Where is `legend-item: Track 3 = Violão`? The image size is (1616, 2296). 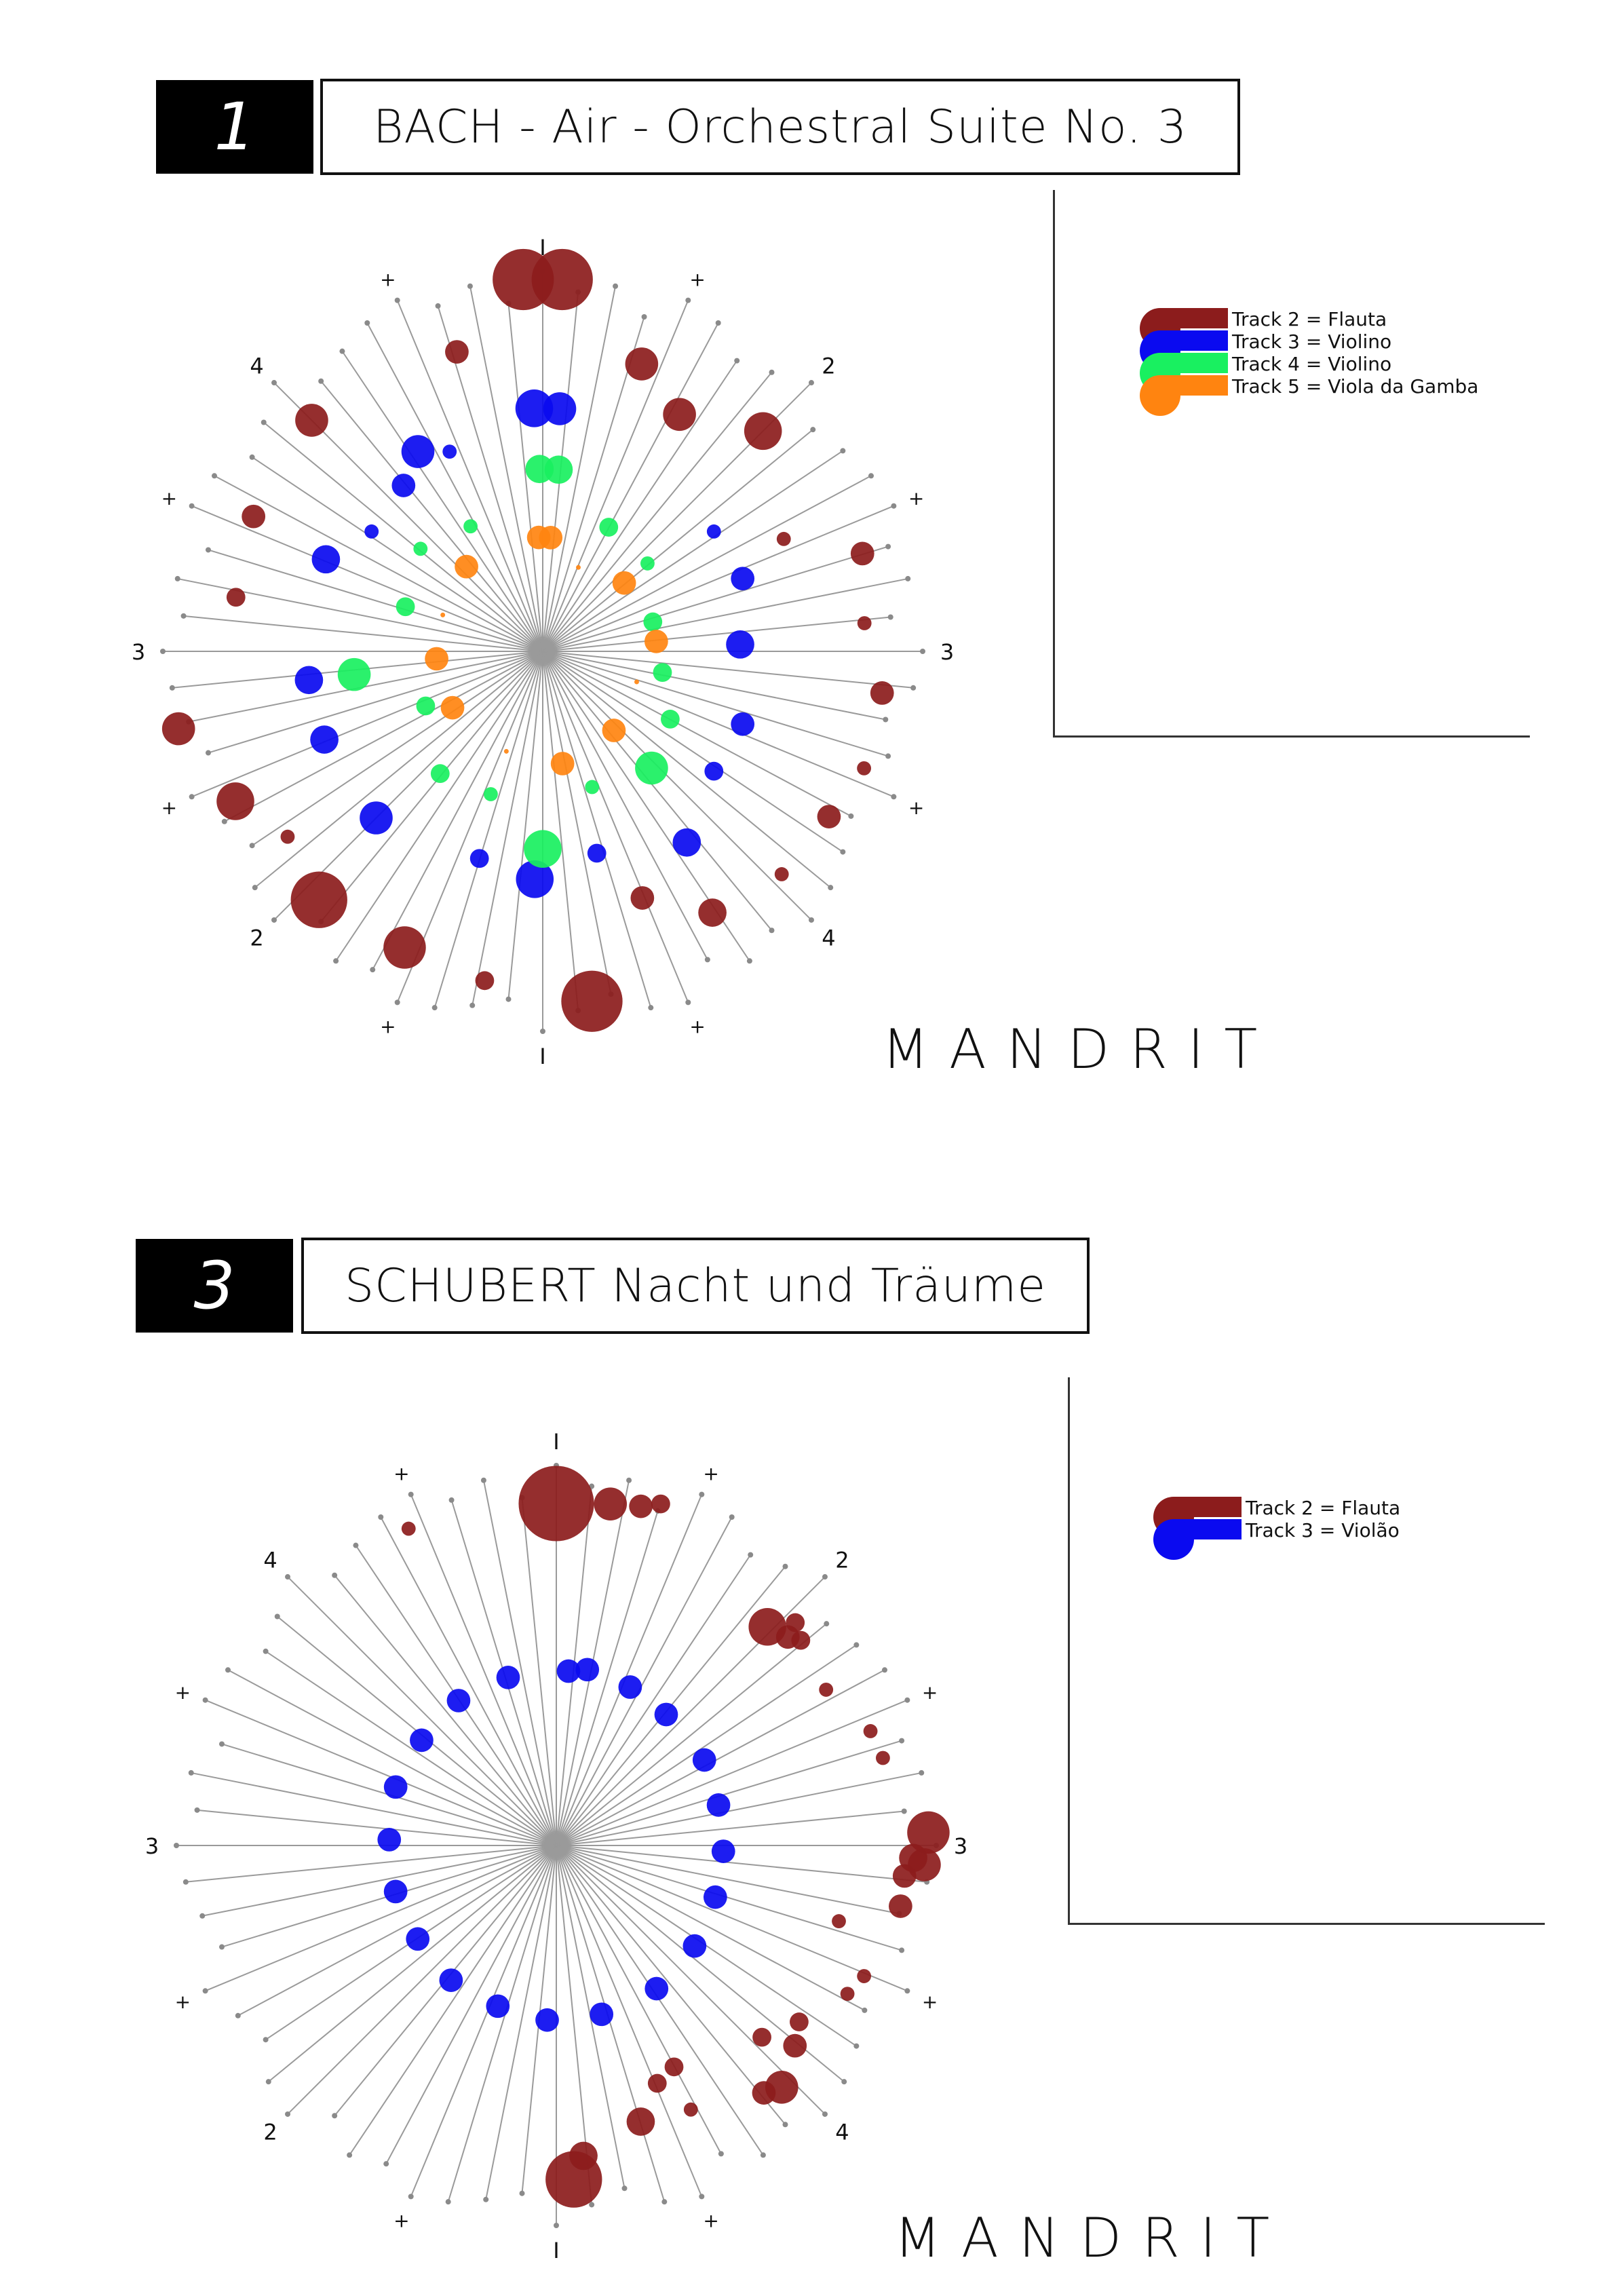 legend-item: Track 3 = Violão is located at coordinates (1276, 1540).